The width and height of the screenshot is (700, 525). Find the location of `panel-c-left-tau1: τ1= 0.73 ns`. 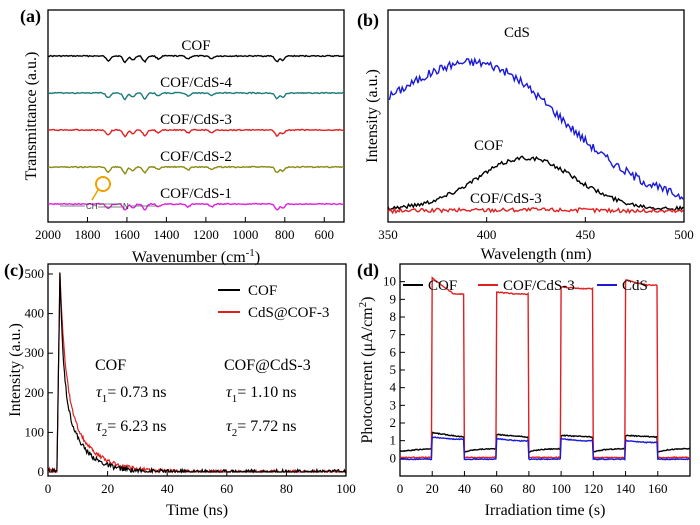

panel-c-left-tau1: τ1= 0.73 ns is located at coordinates (131, 394).